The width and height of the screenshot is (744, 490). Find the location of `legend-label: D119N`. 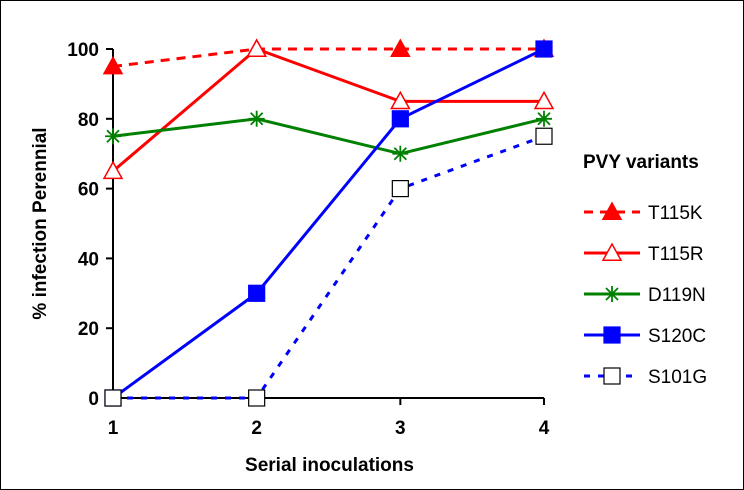

legend-label: D119N is located at coordinates (677, 295).